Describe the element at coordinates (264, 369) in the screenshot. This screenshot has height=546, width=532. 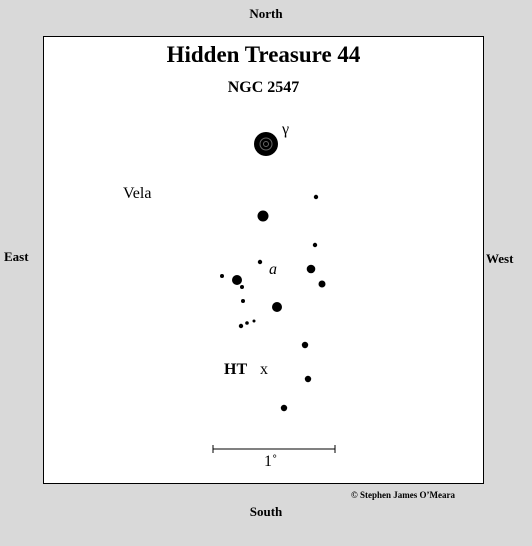
I see `target-marker: x` at that location.